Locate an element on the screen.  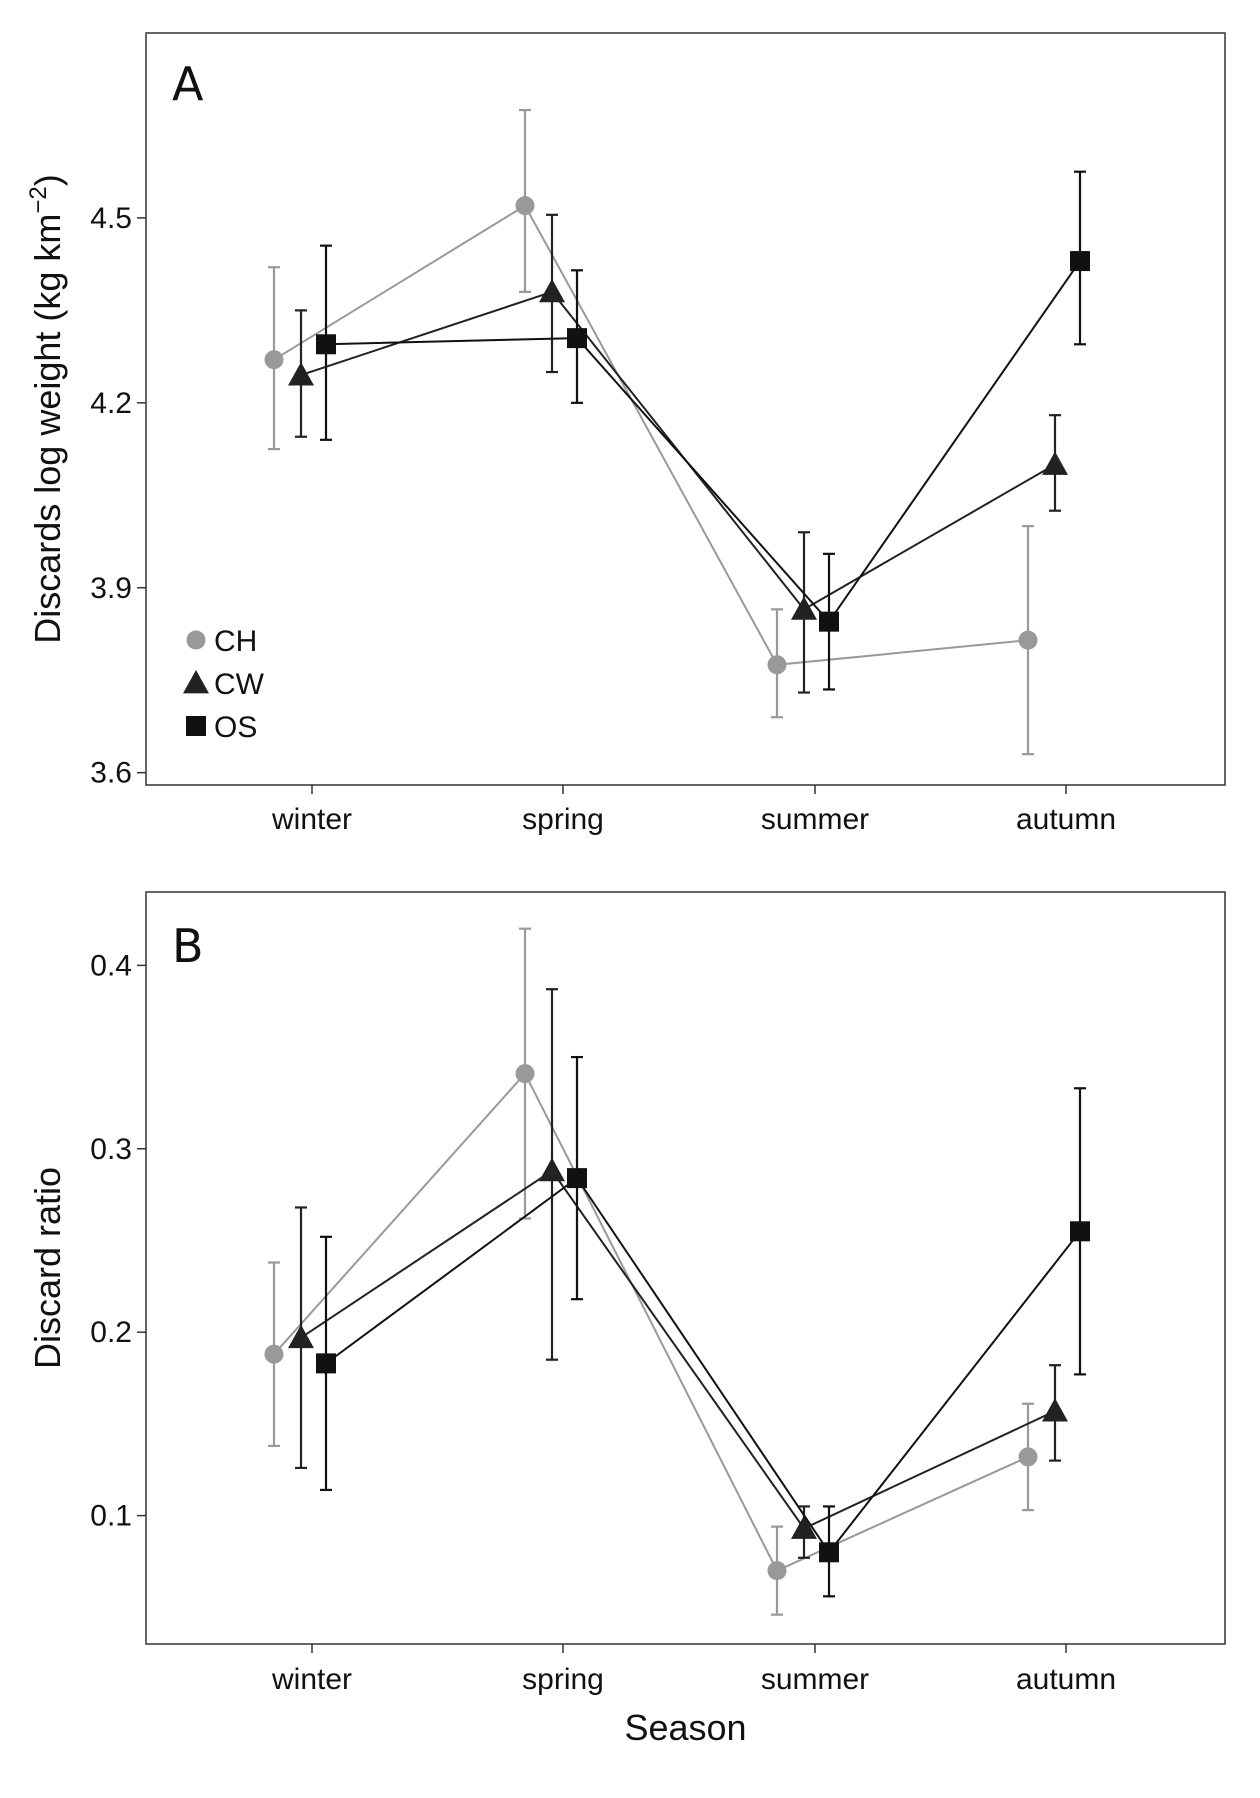
legend: CH CW OS is located at coordinates (224, 684).